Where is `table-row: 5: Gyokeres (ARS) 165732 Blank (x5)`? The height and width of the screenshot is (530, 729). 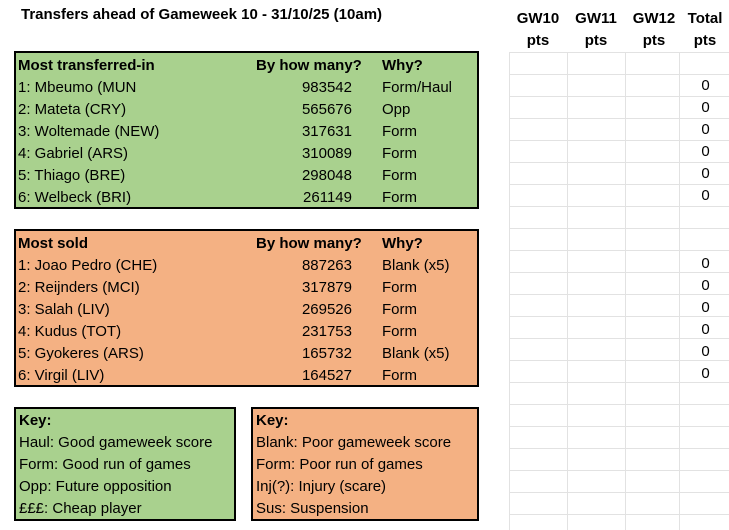
table-row: 5: Gyokeres (ARS) 165732 Blank (x5) is located at coordinates (246, 354).